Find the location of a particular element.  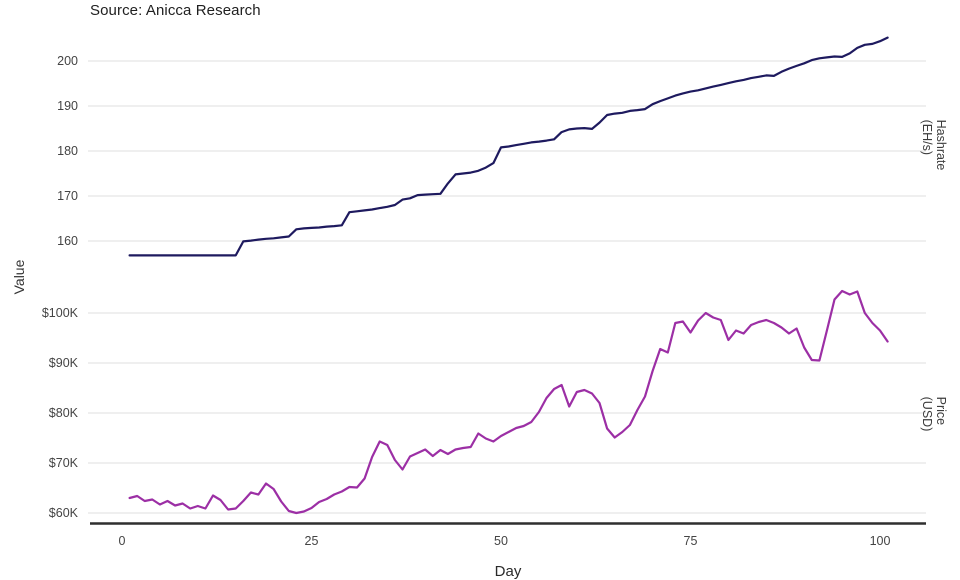

price-tick-$90K: $90K is located at coordinates (63, 362).